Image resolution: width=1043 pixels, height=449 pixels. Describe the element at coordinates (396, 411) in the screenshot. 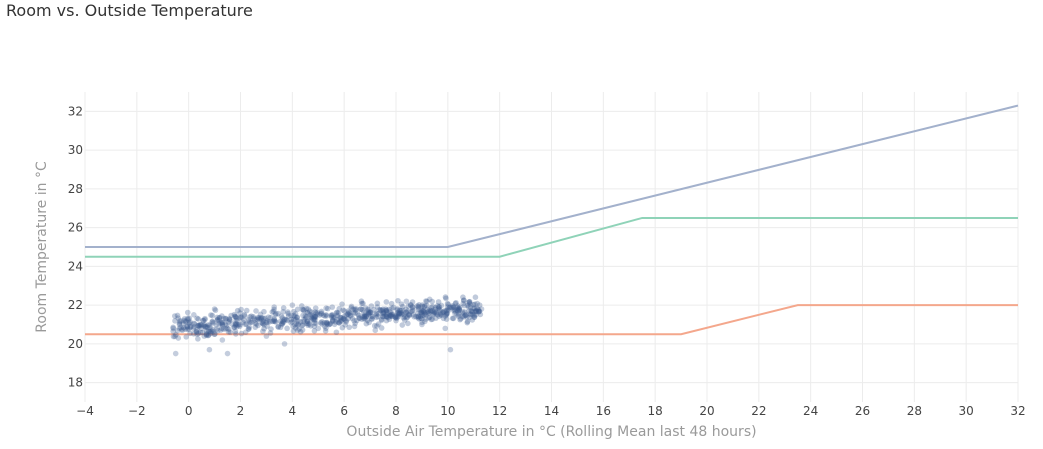

I see `x-tick-label: 8` at that location.